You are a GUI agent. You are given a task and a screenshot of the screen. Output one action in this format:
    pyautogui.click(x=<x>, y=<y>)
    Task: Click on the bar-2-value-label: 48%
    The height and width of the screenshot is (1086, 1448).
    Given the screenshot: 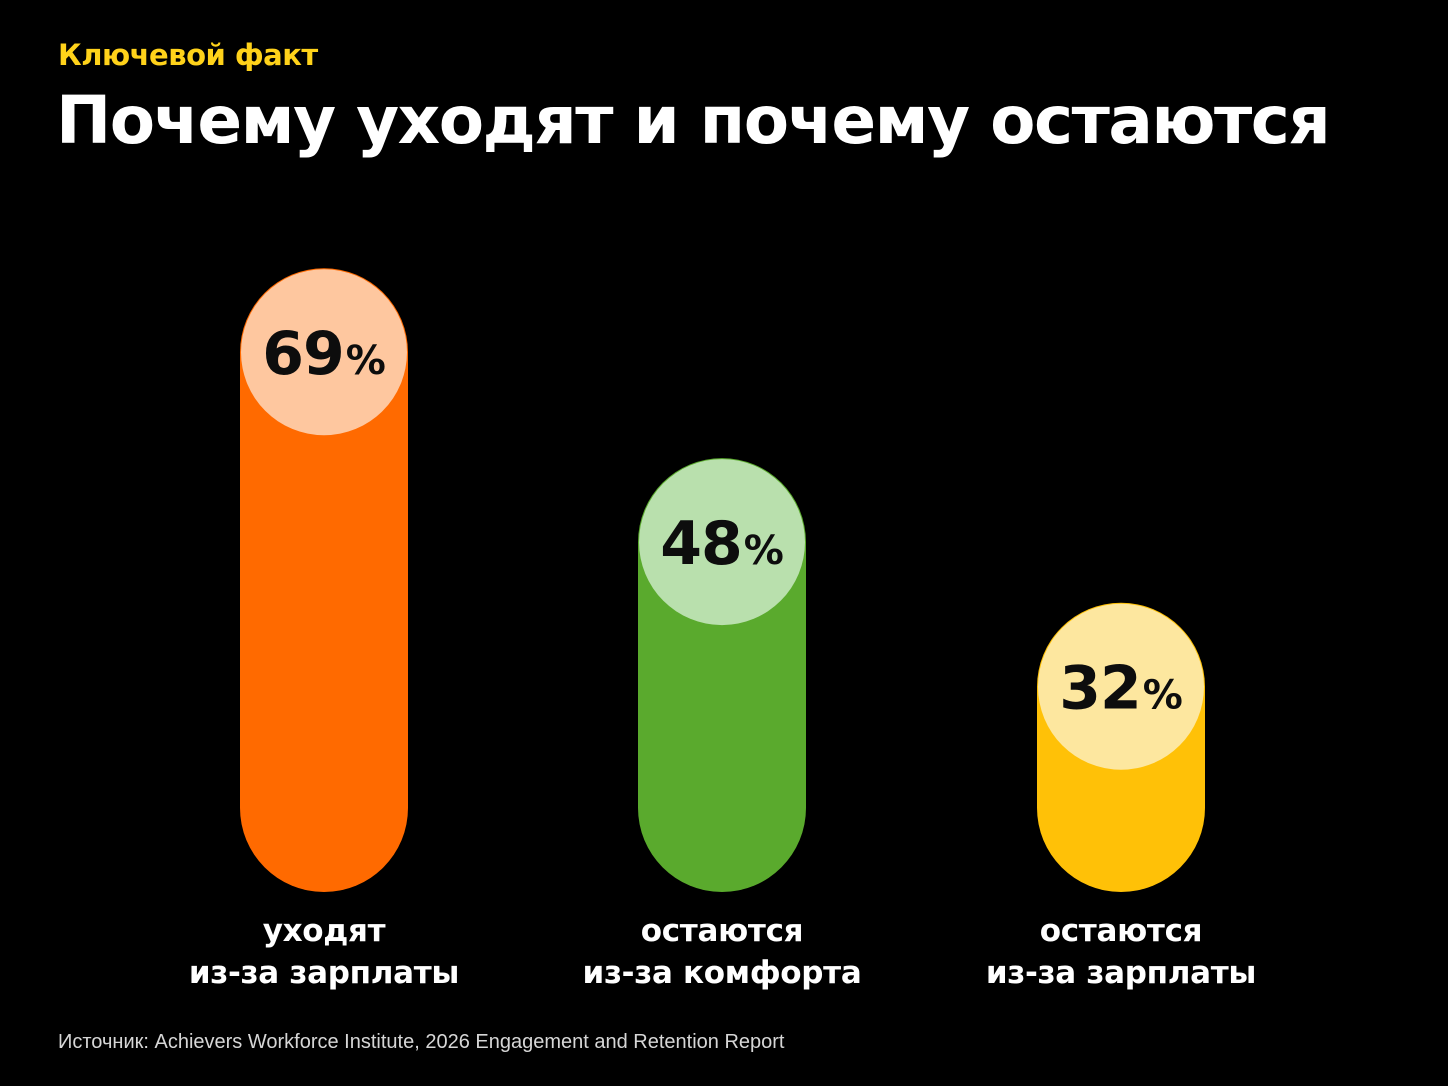 What is the action you would take?
    pyautogui.click(x=722, y=544)
    